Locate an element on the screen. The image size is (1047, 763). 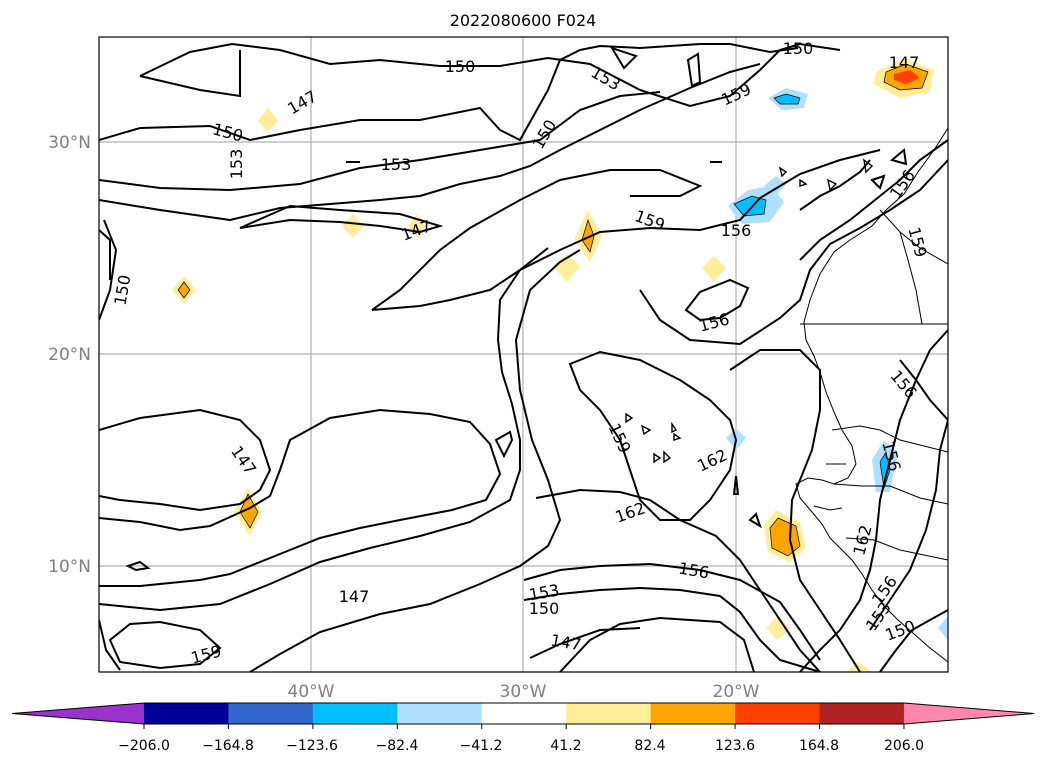
border-senegal is located at coordinates (889, 439).